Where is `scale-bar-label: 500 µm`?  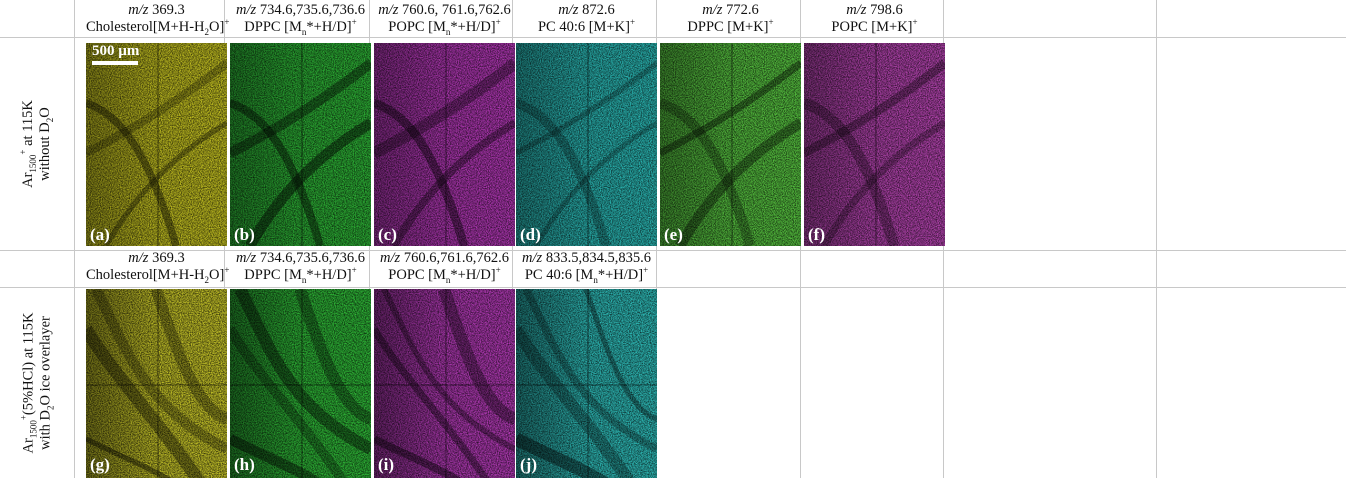 scale-bar-label: 500 µm is located at coordinates (116, 51).